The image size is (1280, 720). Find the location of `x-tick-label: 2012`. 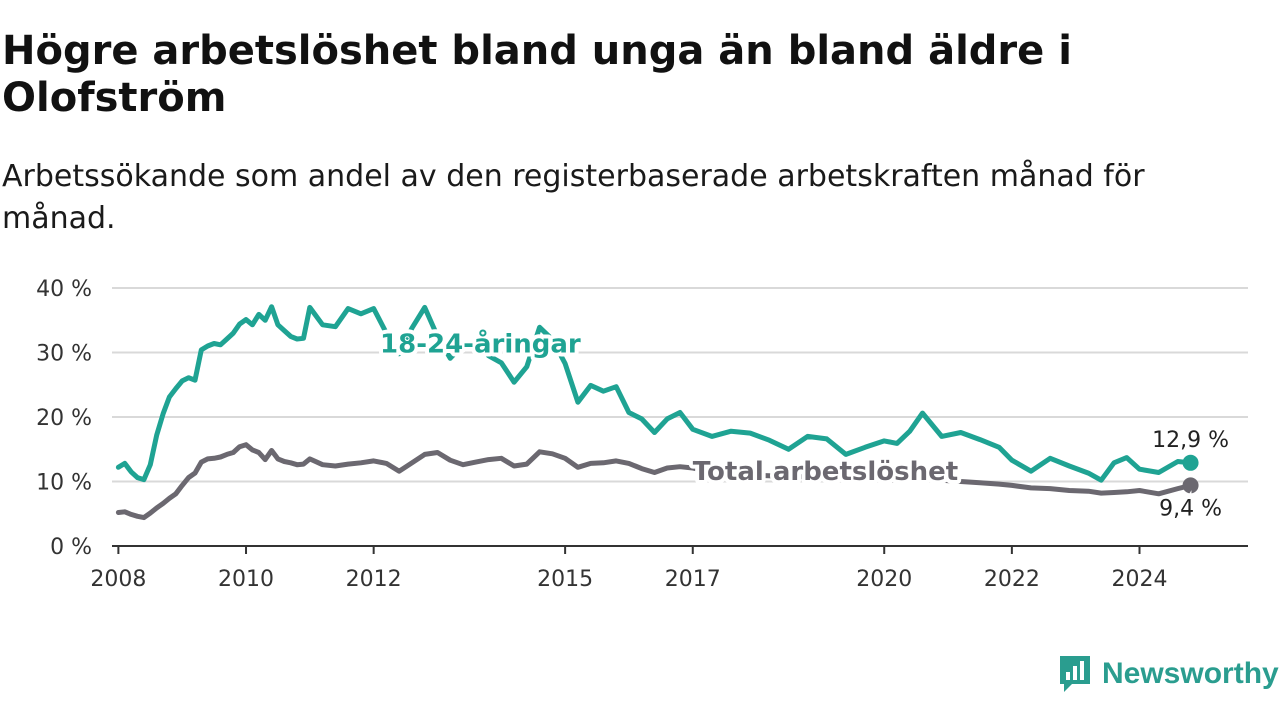

x-tick-label: 2012 is located at coordinates (374, 579).